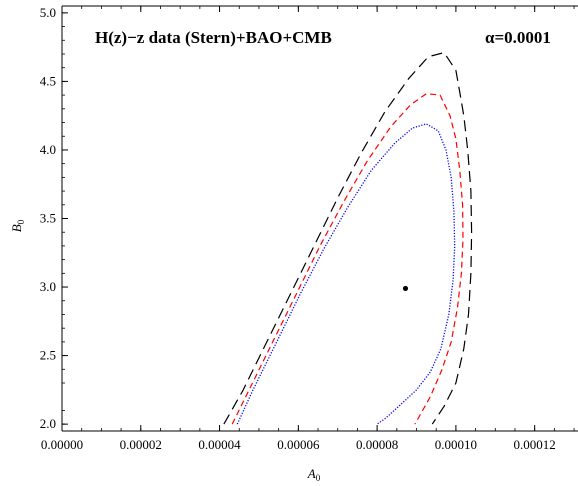 Image resolution: width=578 pixels, height=486 pixels. What do you see at coordinates (48, 149) in the screenshot?
I see `y-tick-label: 4.0` at bounding box center [48, 149].